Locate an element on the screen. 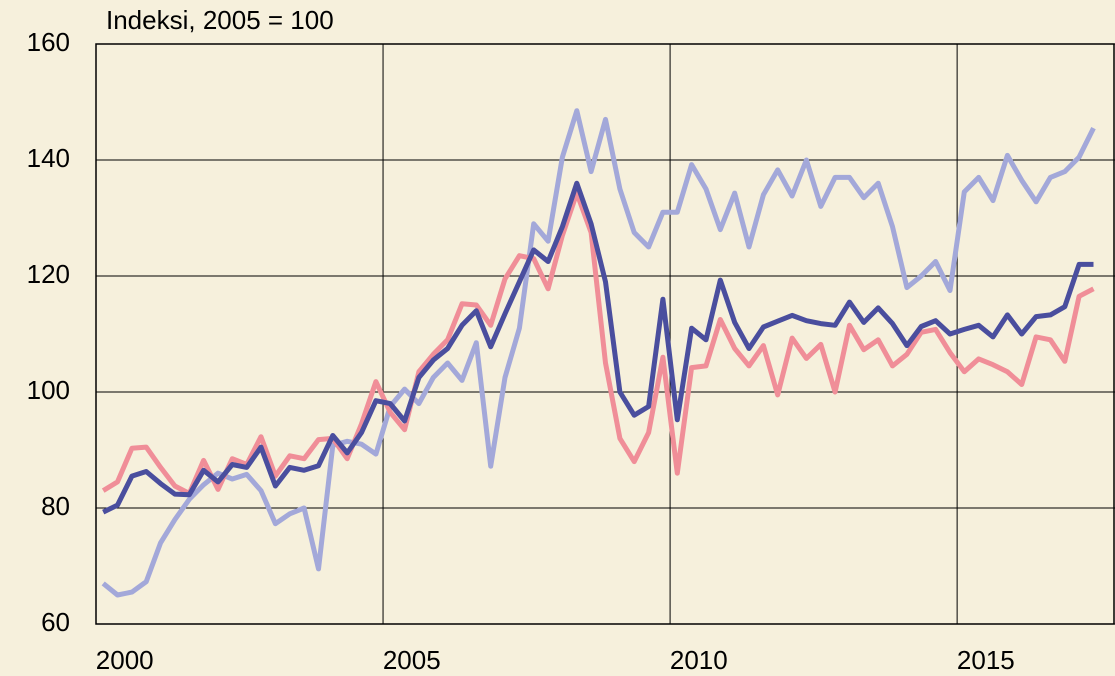 Image resolution: width=1115 pixels, height=676 pixels. y-tick-label: 100 is located at coordinates (48, 390).